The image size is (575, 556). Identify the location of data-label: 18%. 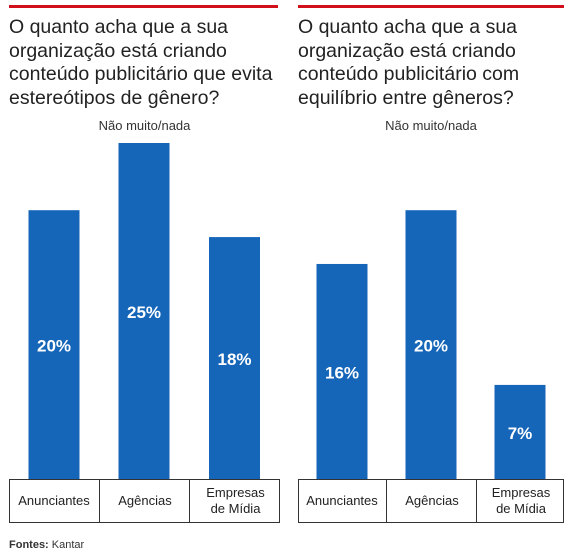
(234, 359).